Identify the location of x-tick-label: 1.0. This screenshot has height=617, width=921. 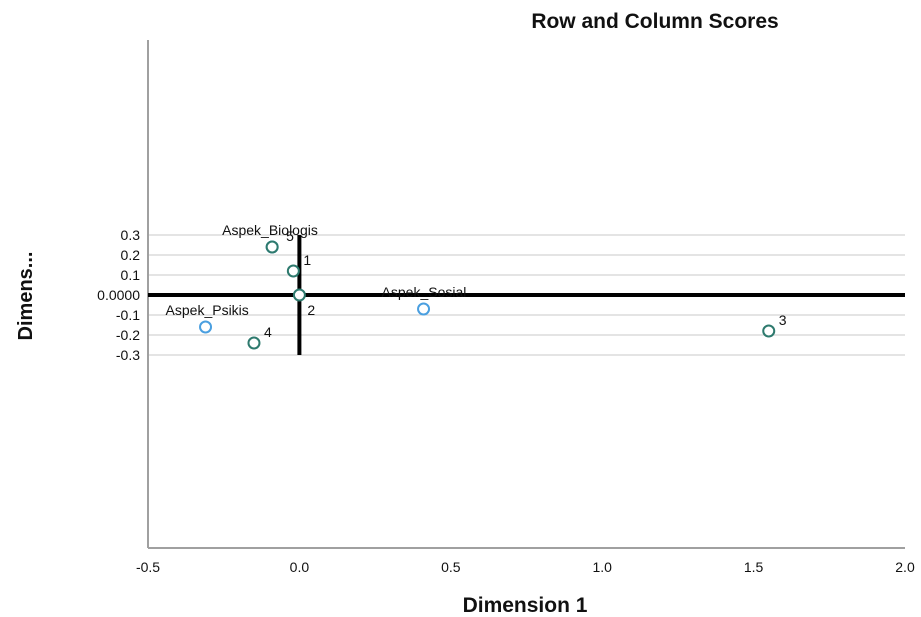
(602, 567).